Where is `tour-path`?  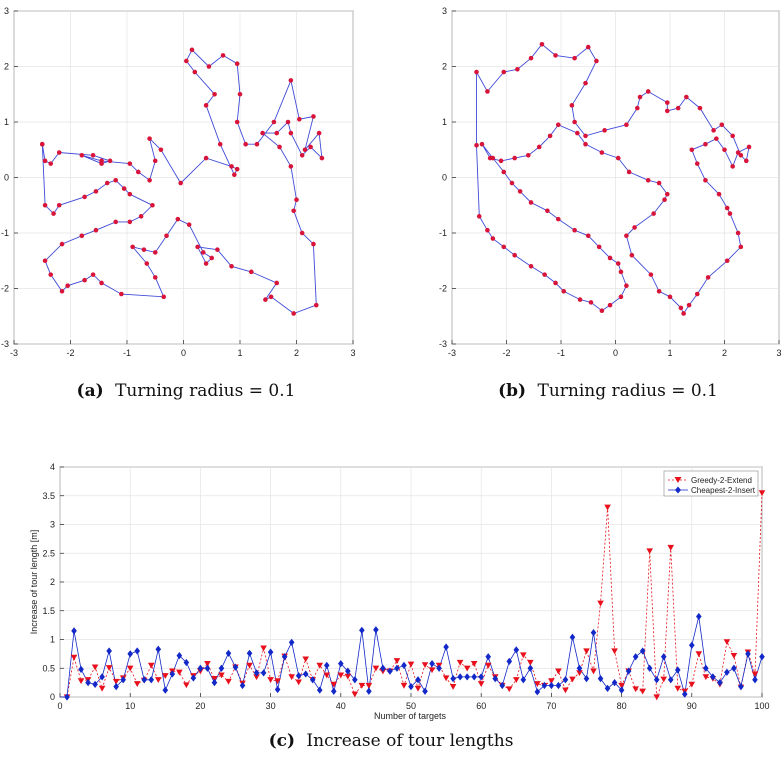
tour-path is located at coordinates (182, 182).